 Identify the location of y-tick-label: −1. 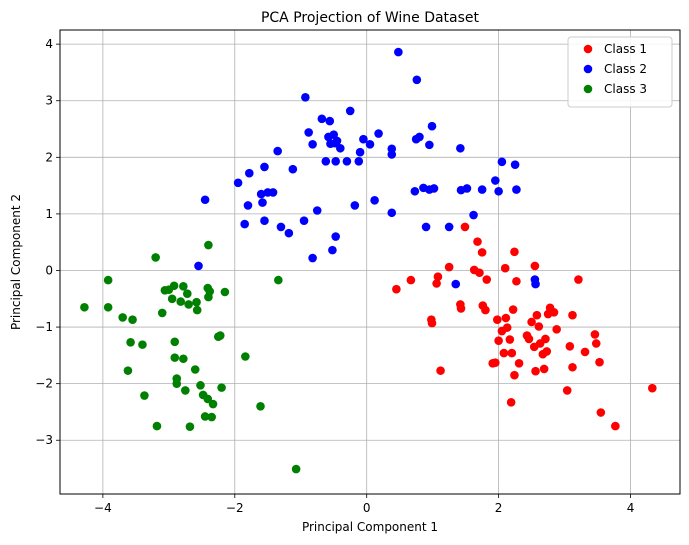
(44, 327).